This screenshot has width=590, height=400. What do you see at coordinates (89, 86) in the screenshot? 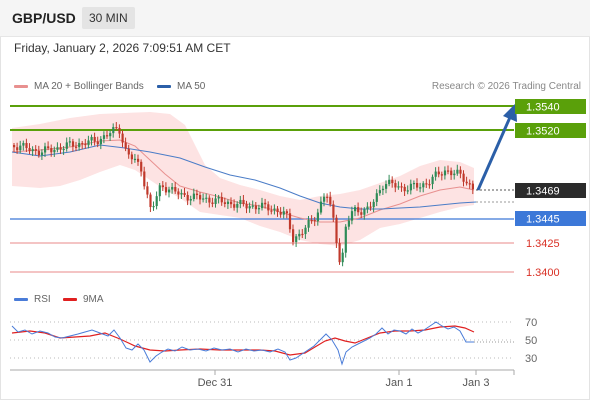
I see `ma20-legend-label: MA 20 + Bollinger Bands` at bounding box center [89, 86].